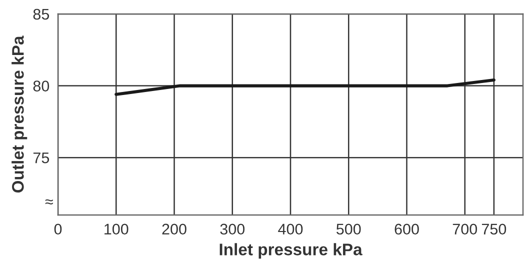 Image resolution: width=525 pixels, height=265 pixels. I want to click on x-tick-label: 300, so click(232, 229).